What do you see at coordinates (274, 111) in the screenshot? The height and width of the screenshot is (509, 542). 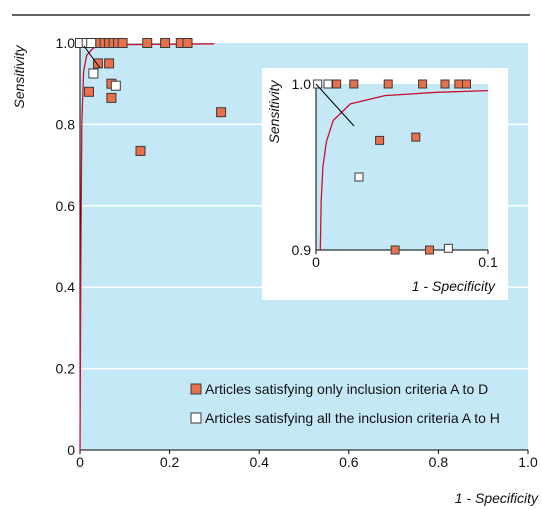 I see `inset-y-axis-label: Sensitivity` at bounding box center [274, 111].